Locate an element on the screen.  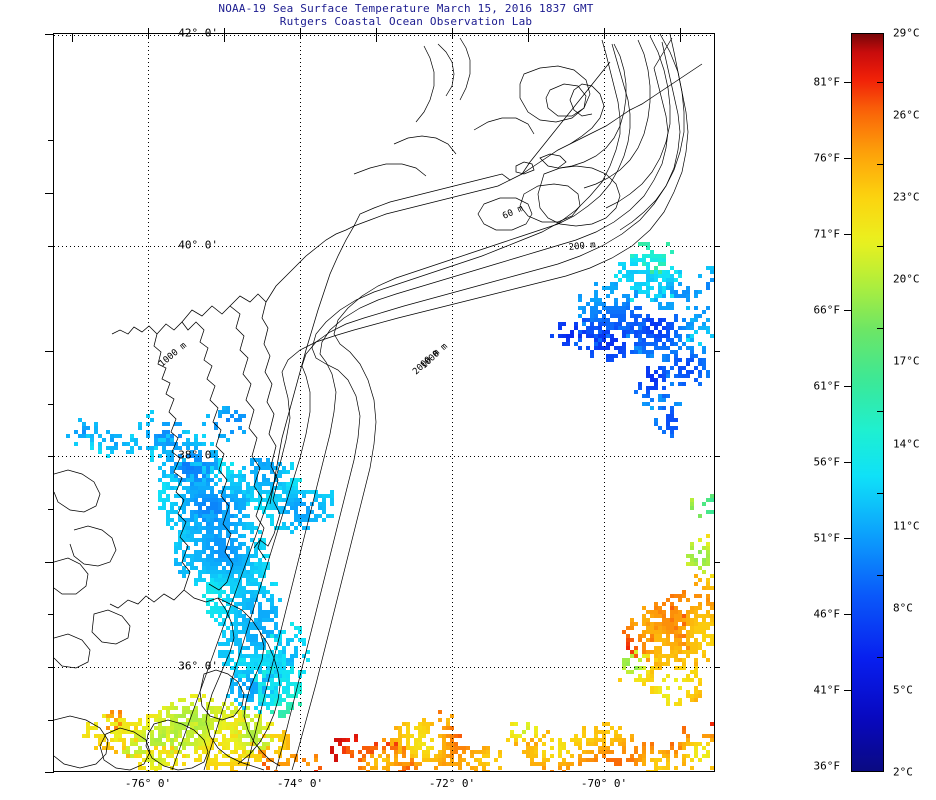
colorbar-label-celsius-29: 29°C is located at coordinates (906, 33).